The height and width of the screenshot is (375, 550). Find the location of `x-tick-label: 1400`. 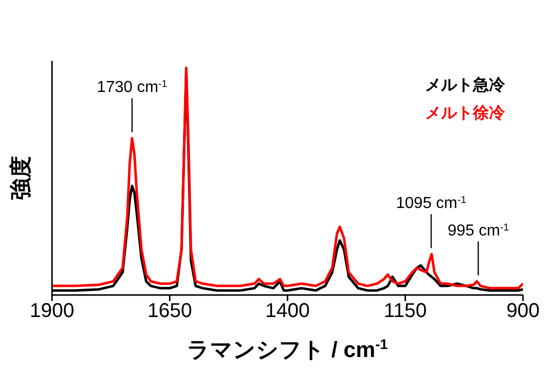

x-tick-label: 1400 is located at coordinates (287, 311).